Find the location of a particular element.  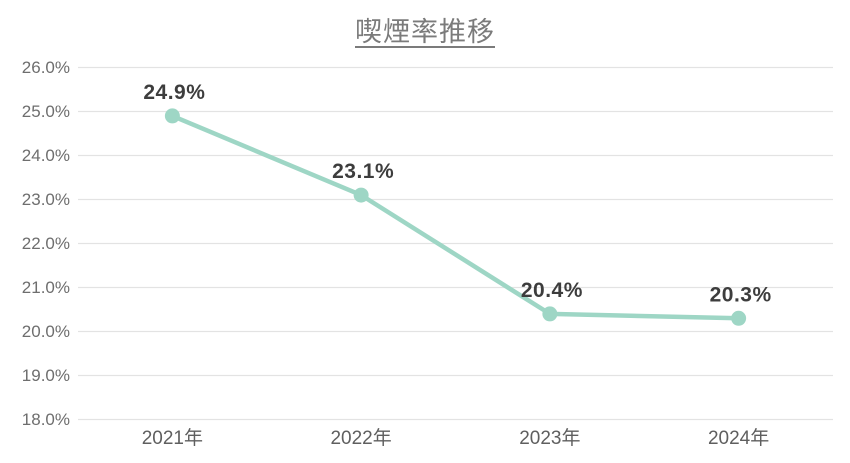

y-axis-tick-label: 22.0% is located at coordinates (46, 243).